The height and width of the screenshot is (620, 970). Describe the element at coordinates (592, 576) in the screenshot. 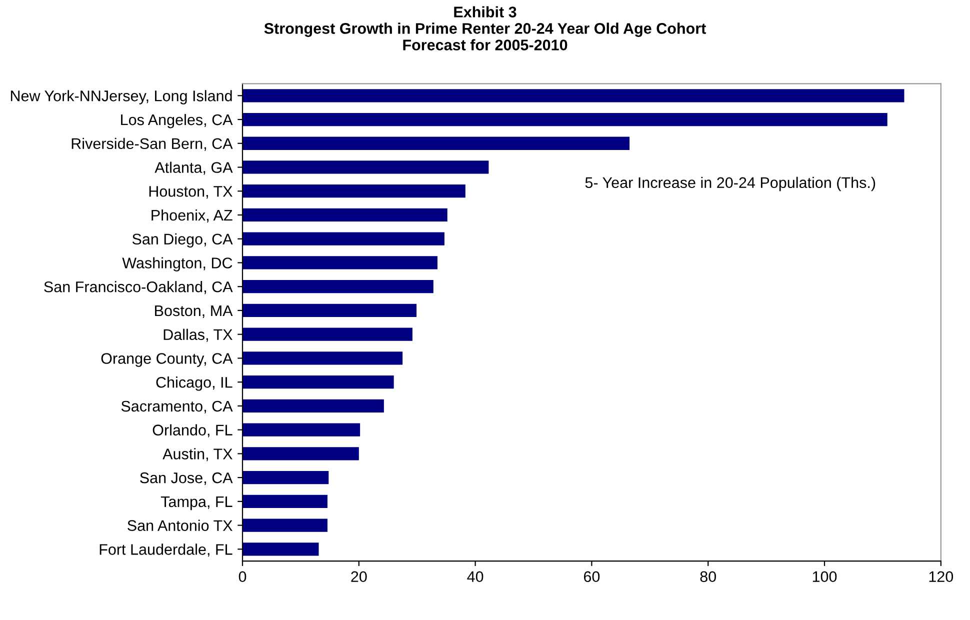

I see `x-tick-label: 60` at that location.